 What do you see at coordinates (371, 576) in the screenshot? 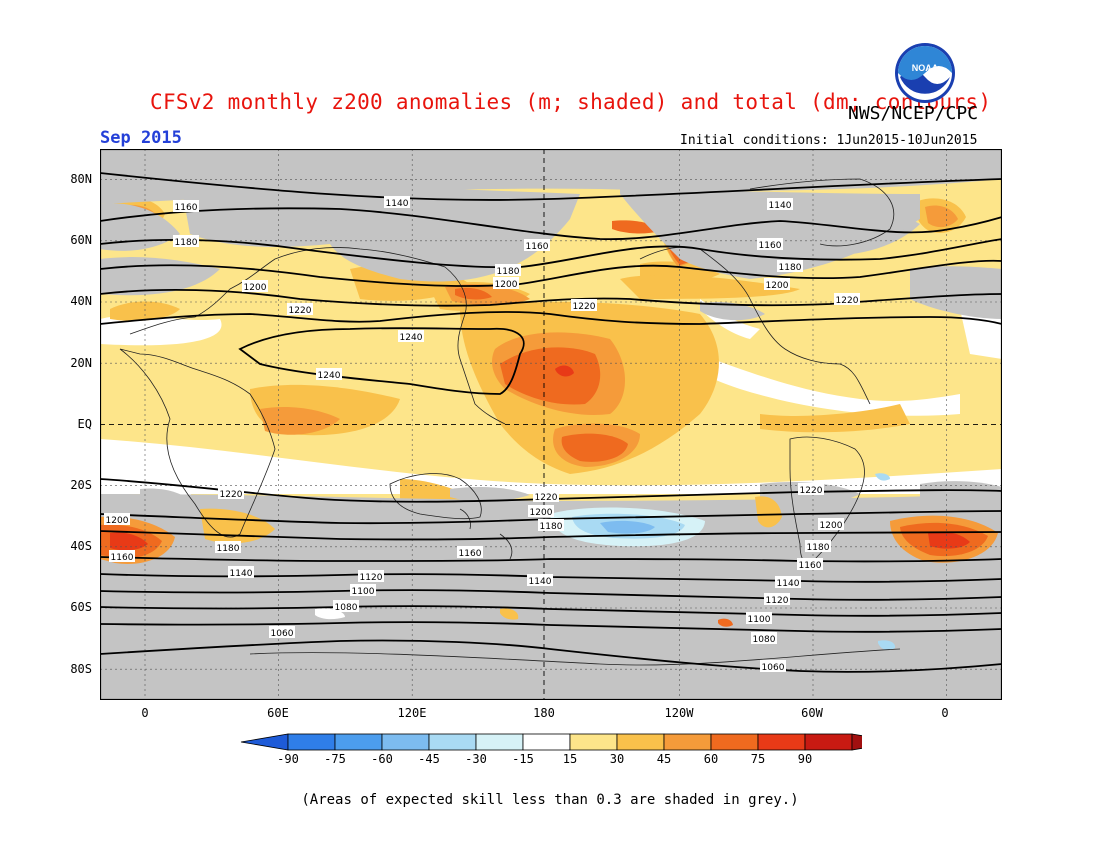
I see `contour-label: 1120` at bounding box center [371, 576].